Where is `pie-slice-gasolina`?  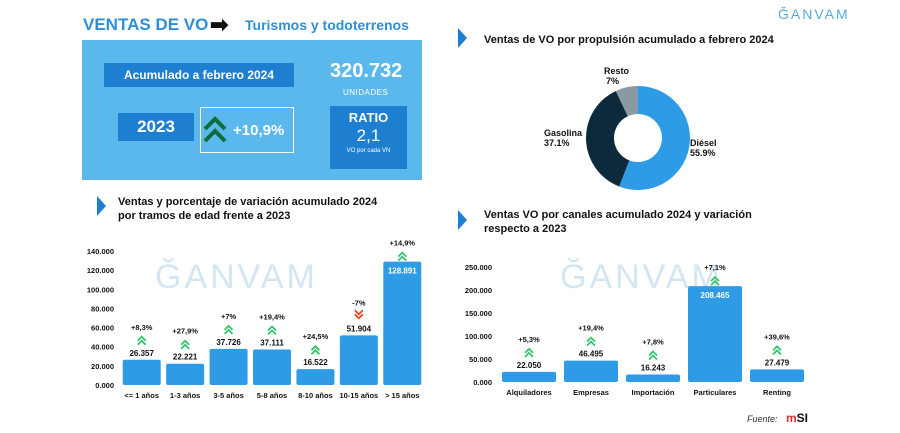
pie-slice-gasolina is located at coordinates (608, 138).